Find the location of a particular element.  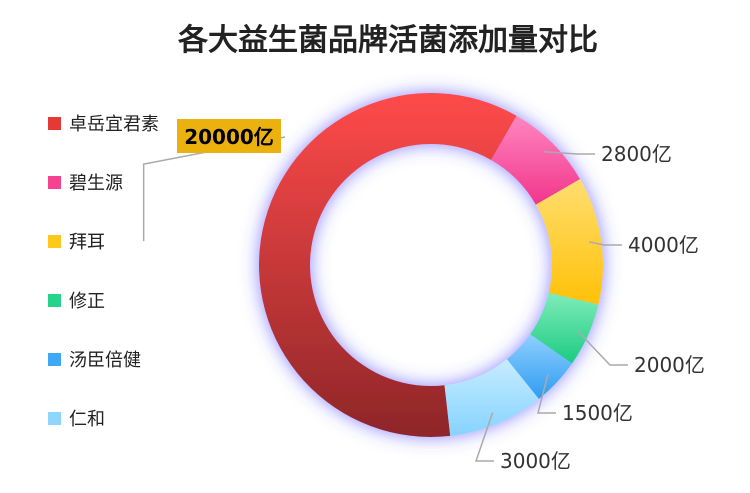

legend-label-4: 修正 is located at coordinates (87, 301).